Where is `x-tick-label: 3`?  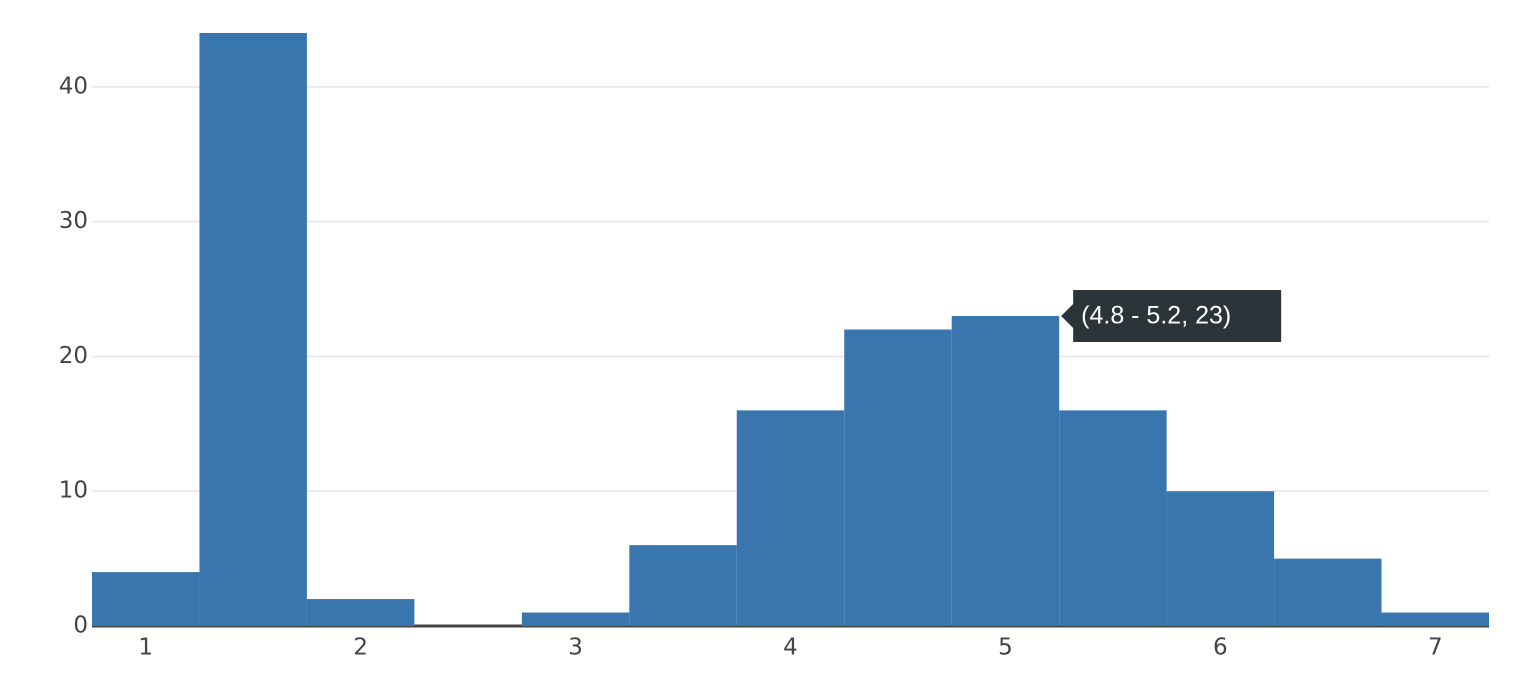 x-tick-label: 3 is located at coordinates (575, 648).